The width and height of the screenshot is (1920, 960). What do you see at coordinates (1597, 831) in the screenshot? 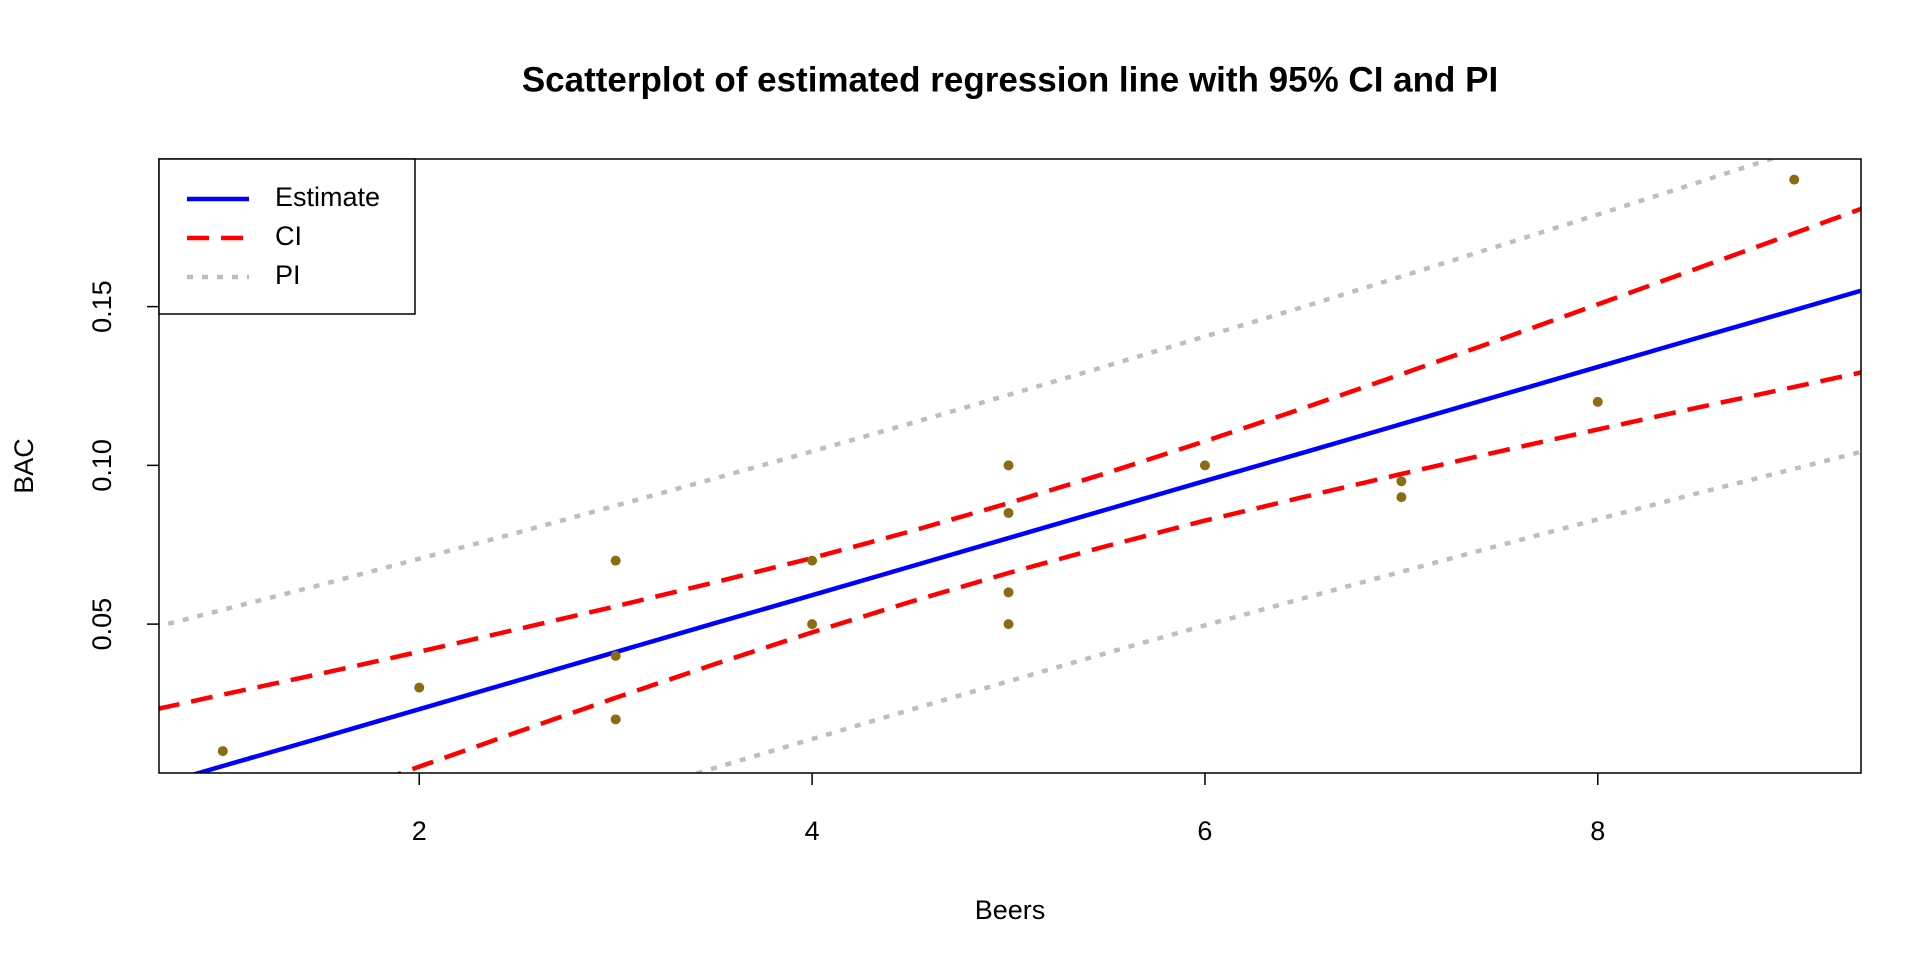
I see `x-tick-label: 8` at bounding box center [1597, 831].